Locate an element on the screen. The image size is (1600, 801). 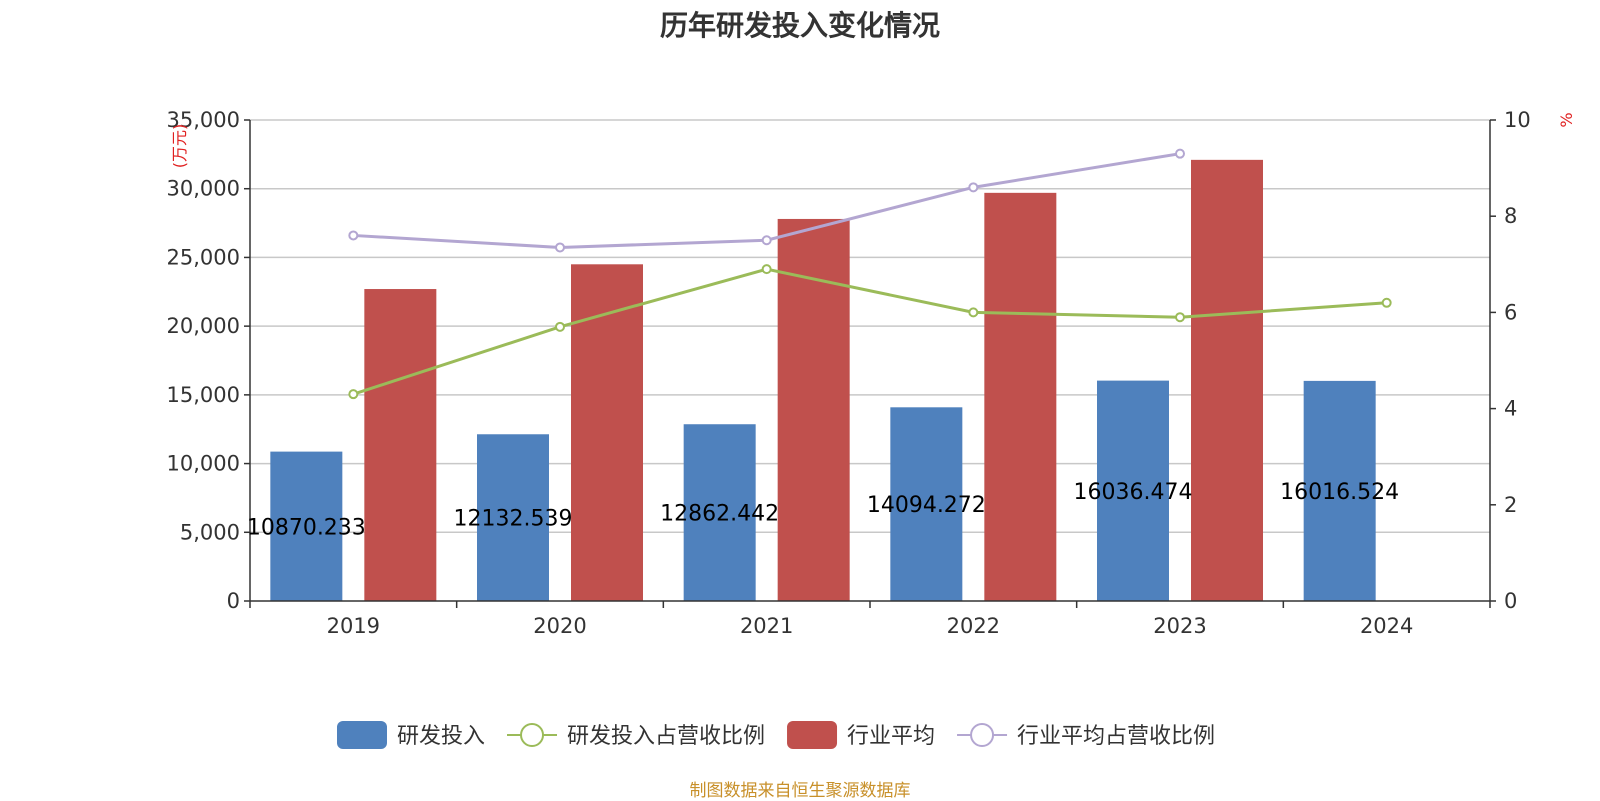
data-label: 16016.524 is located at coordinates (1339, 492).